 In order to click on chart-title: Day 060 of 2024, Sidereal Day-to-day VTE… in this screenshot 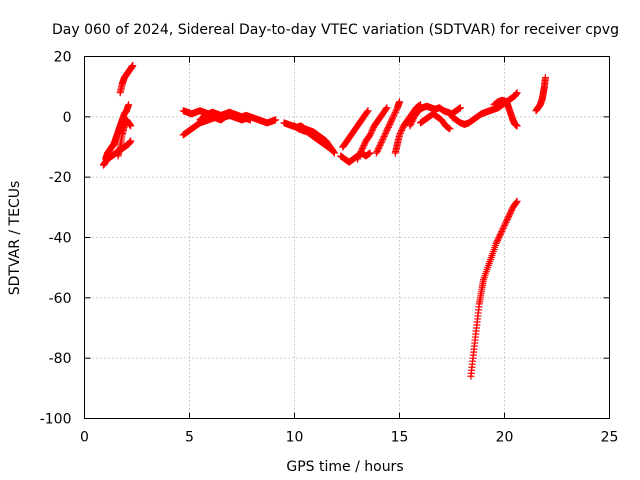, I will do `click(335, 30)`.